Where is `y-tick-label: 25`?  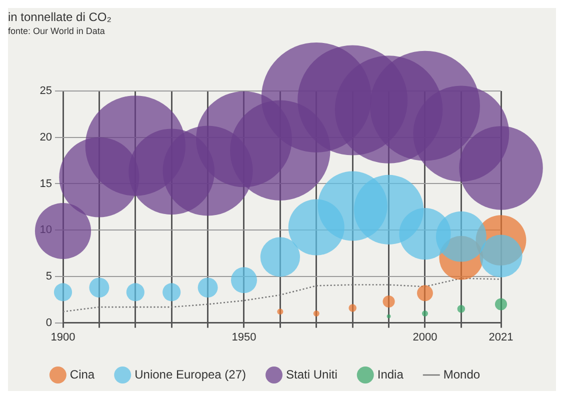 y-tick-label: 25 is located at coordinates (46, 91).